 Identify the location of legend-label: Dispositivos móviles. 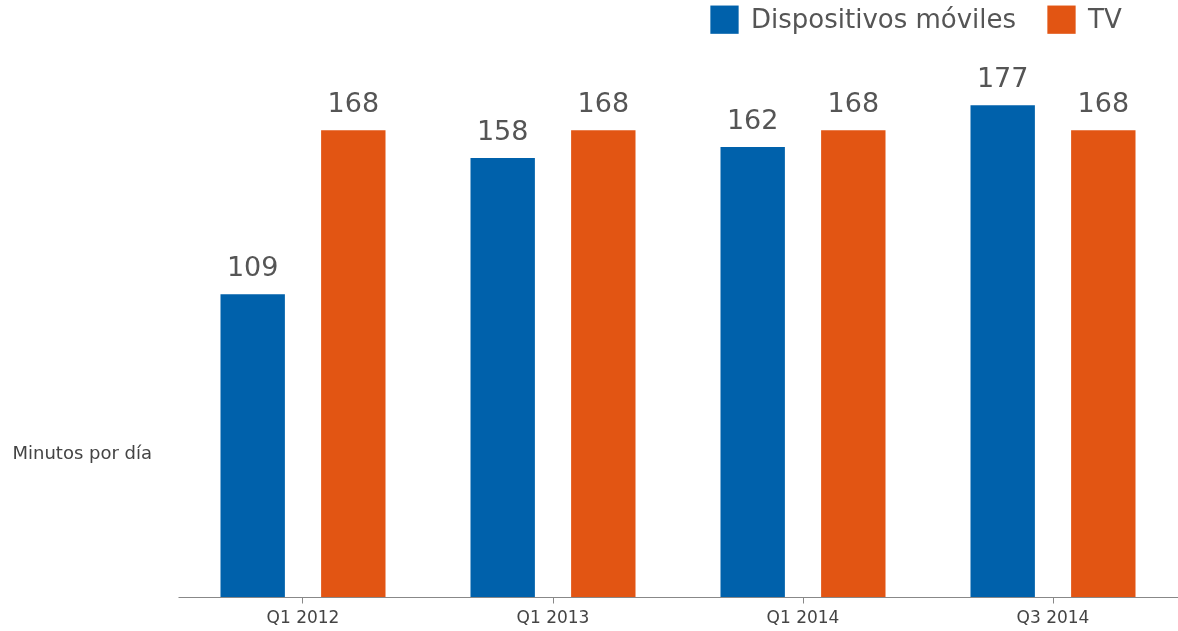
(884, 18).